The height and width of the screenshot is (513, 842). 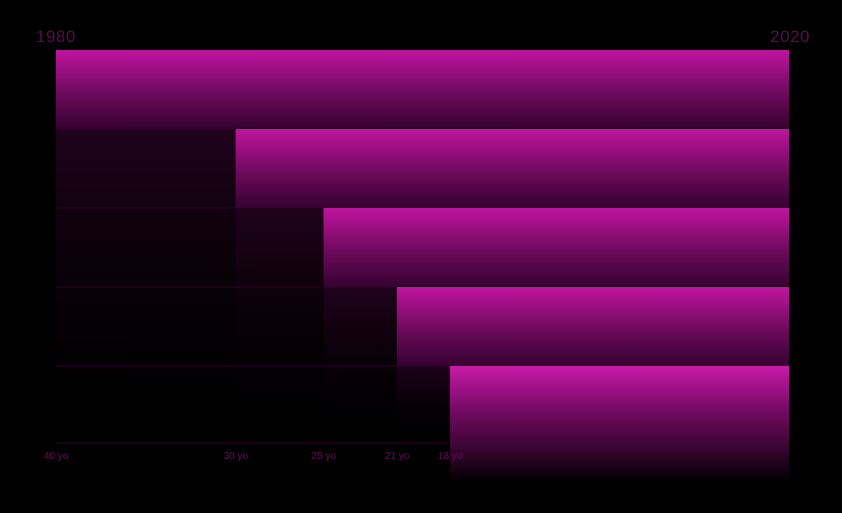 What do you see at coordinates (397, 456) in the screenshot?
I see `tick-label: 21 yo` at bounding box center [397, 456].